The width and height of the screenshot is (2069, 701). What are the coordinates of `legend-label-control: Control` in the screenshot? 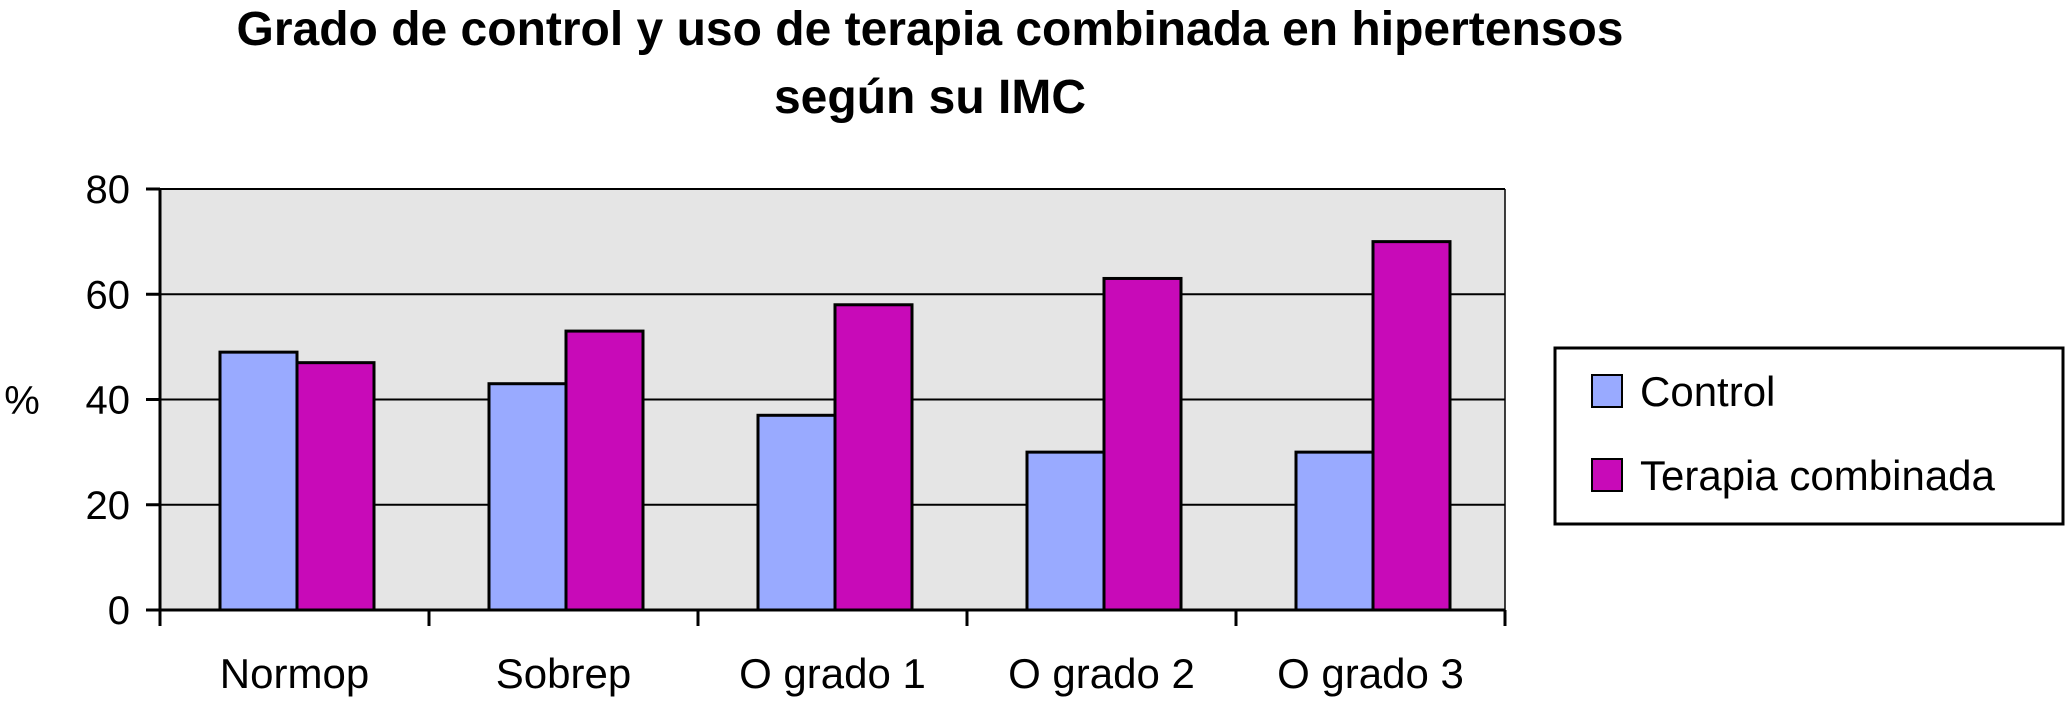 It's located at (1707, 391).